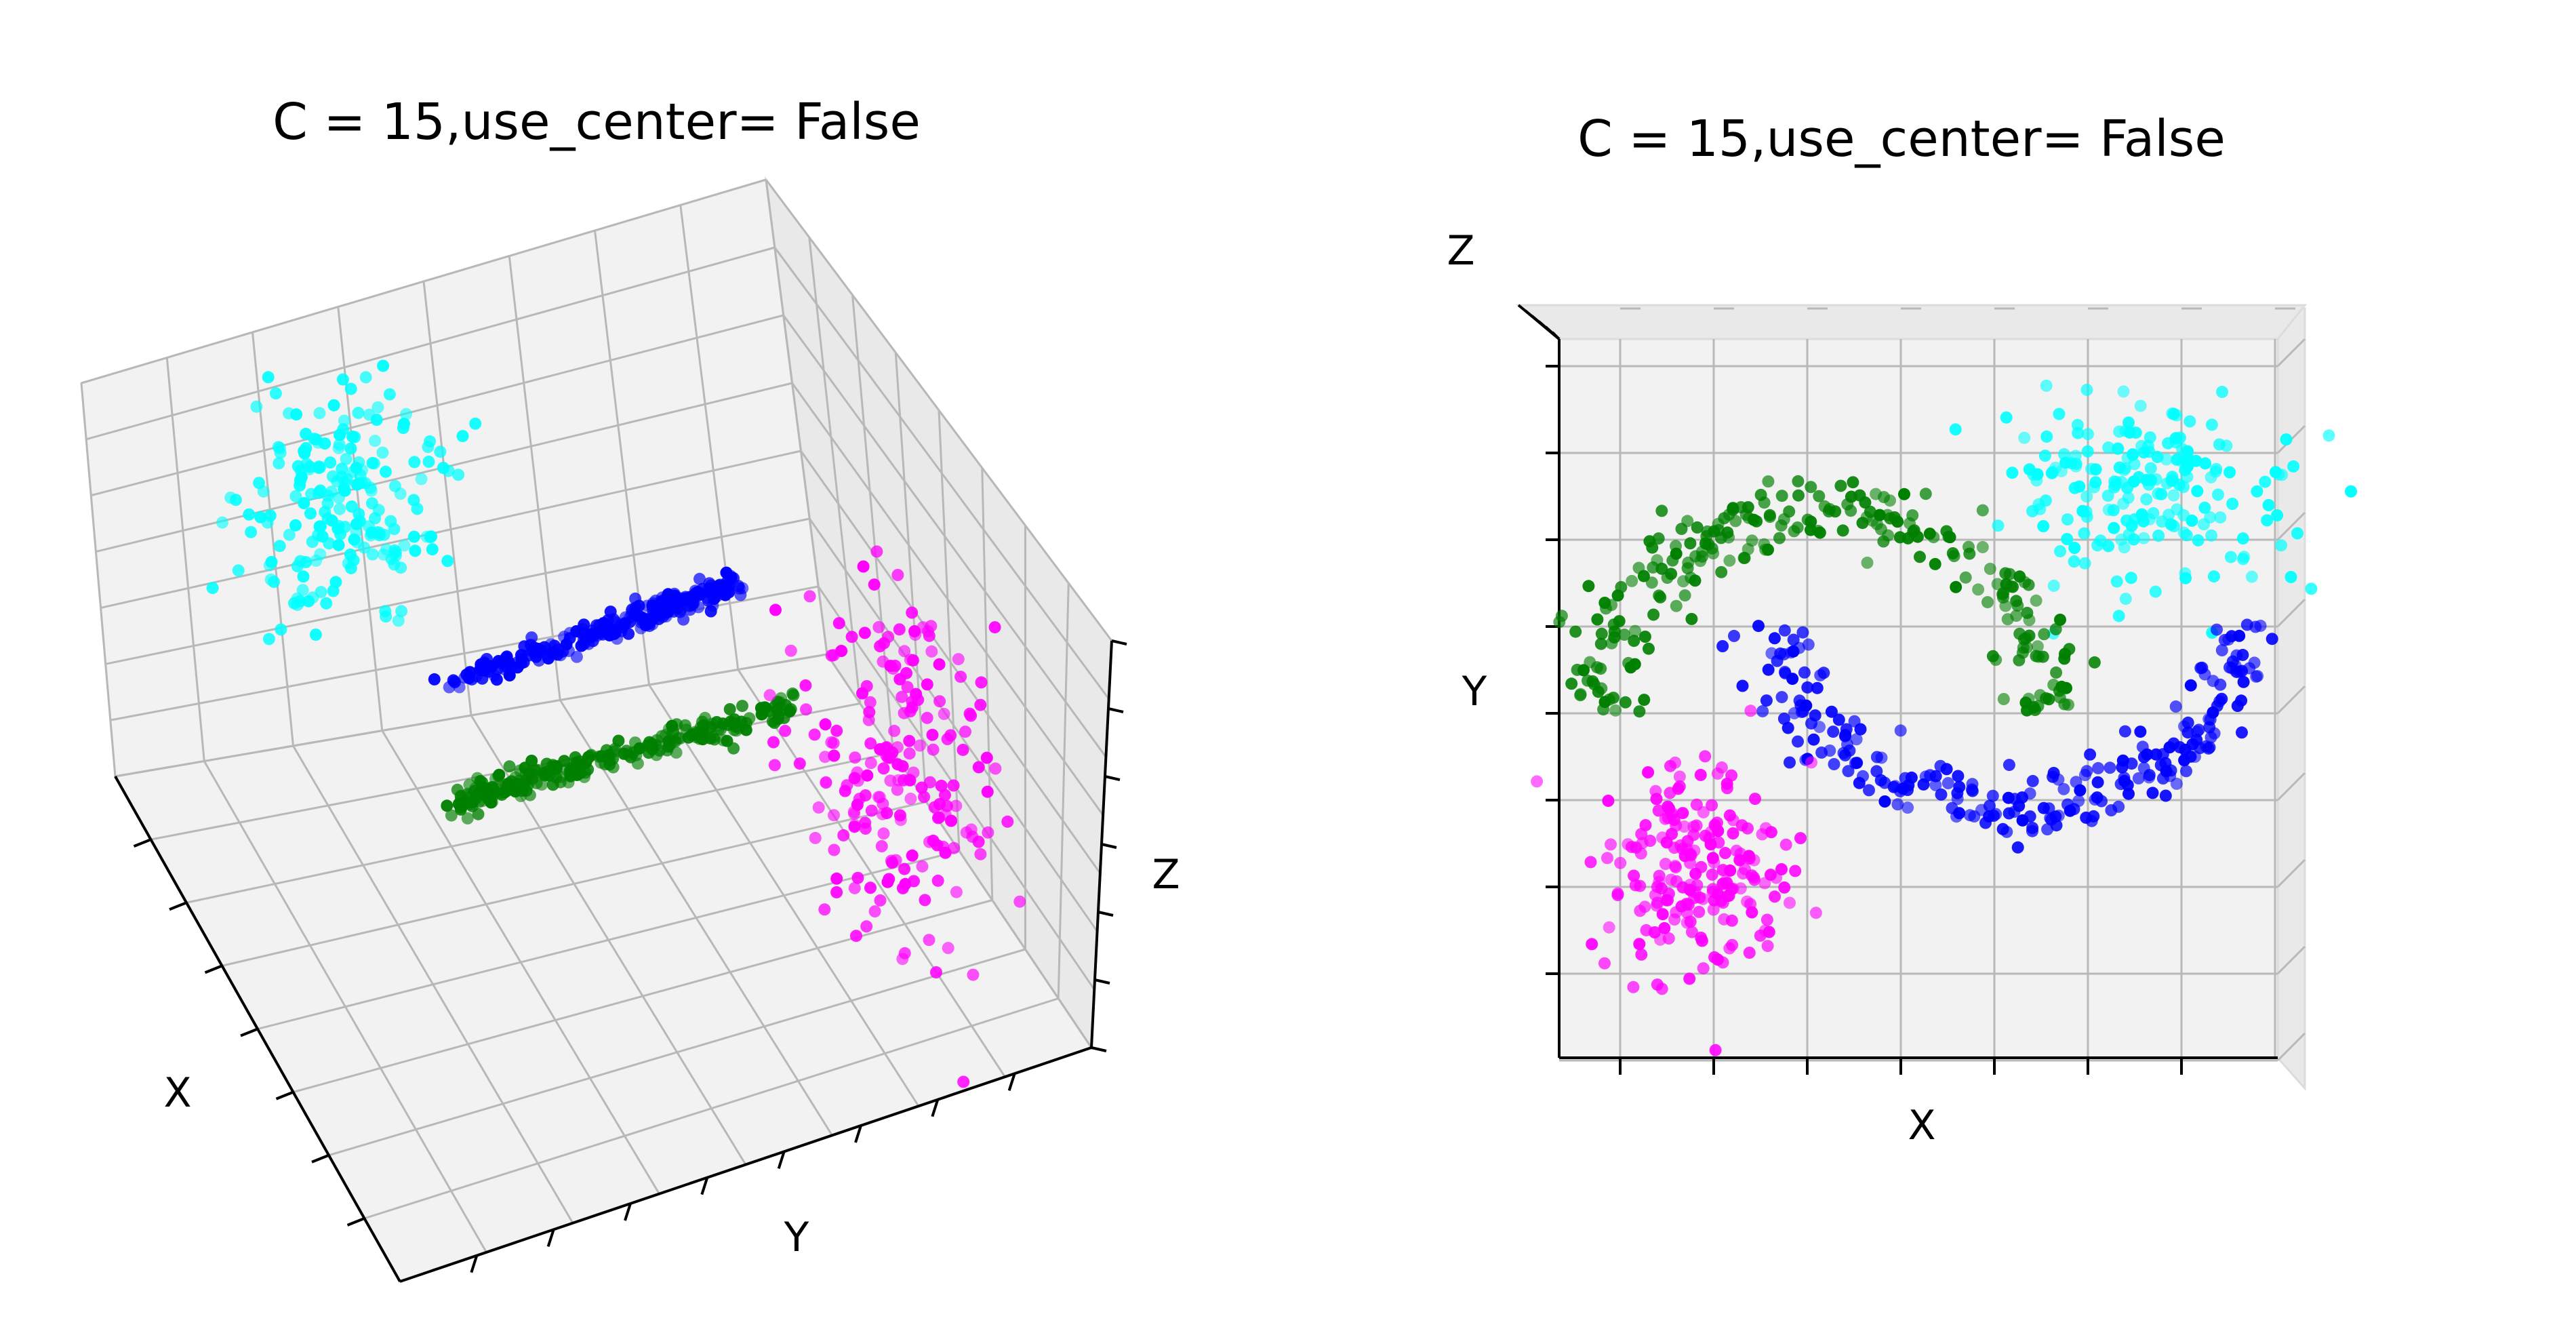 This screenshot has height=1329, width=2576. I want to click on chart2-x-axis-label: X, so click(1921, 1125).